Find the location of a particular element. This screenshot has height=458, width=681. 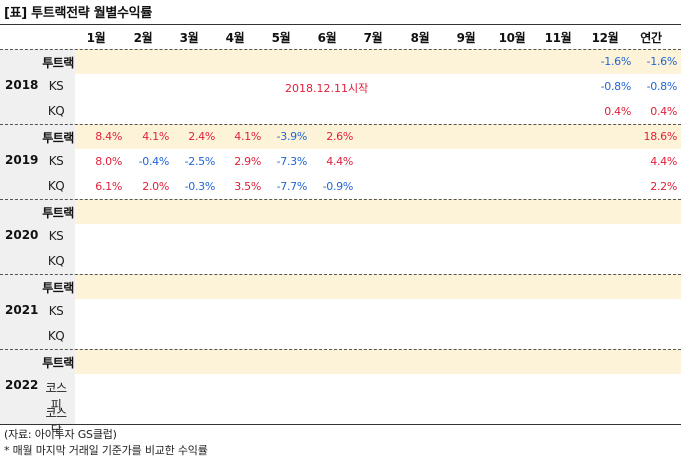

return-cell: 8.4% is located at coordinates (108, 136).